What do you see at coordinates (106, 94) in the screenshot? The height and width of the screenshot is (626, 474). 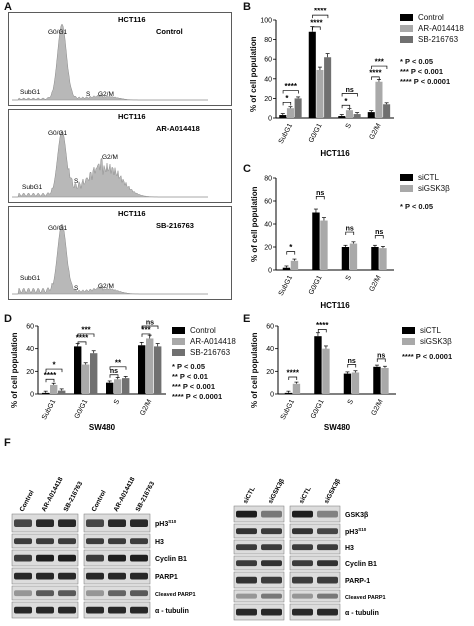 I see `histogram-label-g2m: G2/M` at bounding box center [106, 94].